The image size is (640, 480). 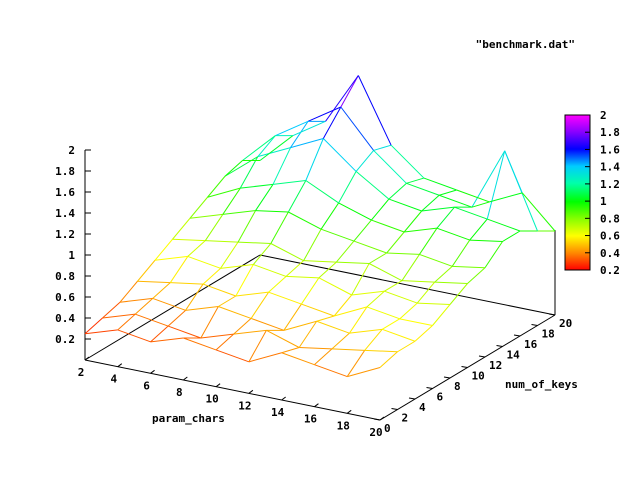 I want to click on x-tick-label: 20, so click(x=375, y=432).